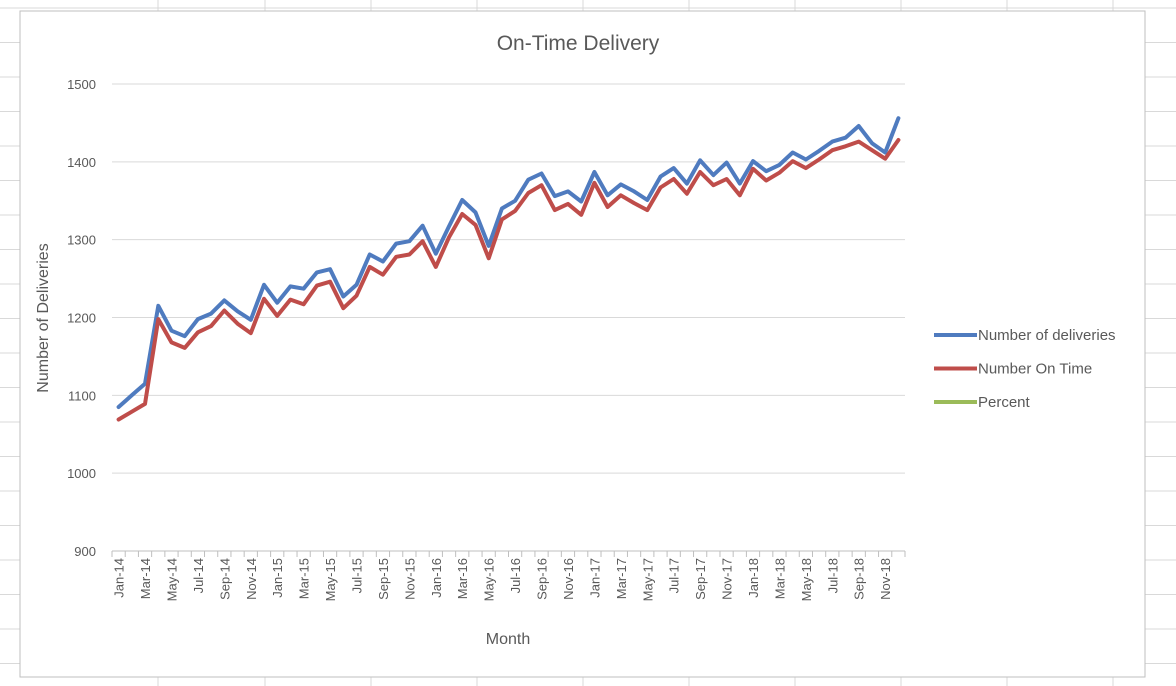  Describe the element at coordinates (357, 575) in the screenshot. I see `x-tick-label: Jul-15` at that location.